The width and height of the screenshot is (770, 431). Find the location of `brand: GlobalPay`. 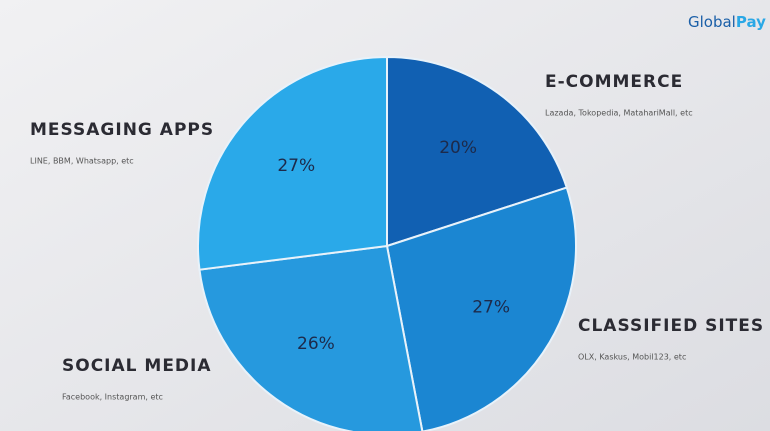

brand: GlobalPay is located at coordinates (727, 22).